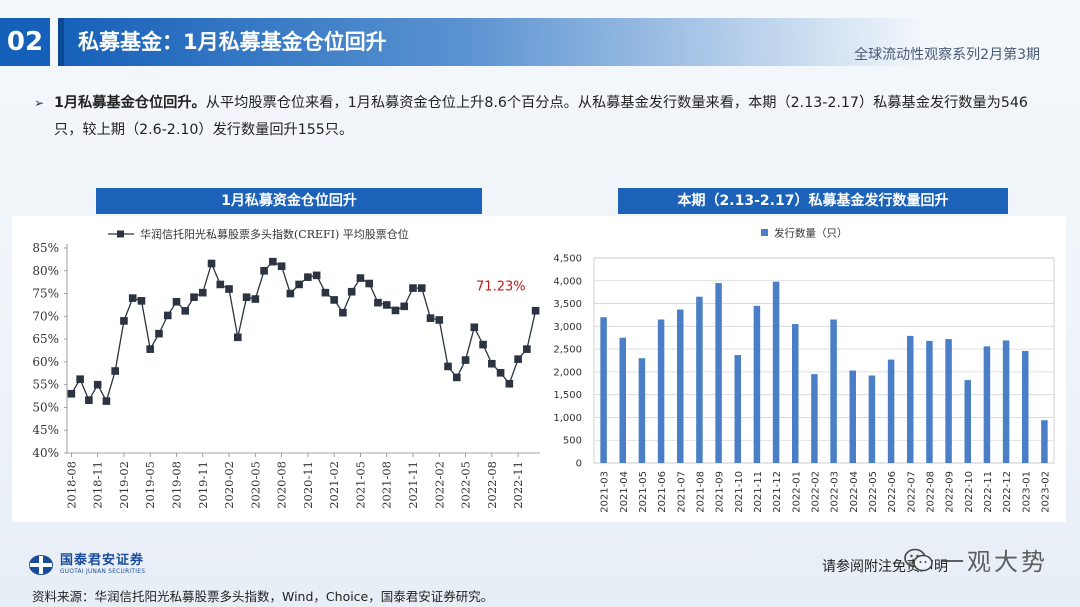 Image resolution: width=1080 pixels, height=607 pixels. What do you see at coordinates (643, 492) in the screenshot?
I see `x-tick-label: 2021-05` at bounding box center [643, 492].